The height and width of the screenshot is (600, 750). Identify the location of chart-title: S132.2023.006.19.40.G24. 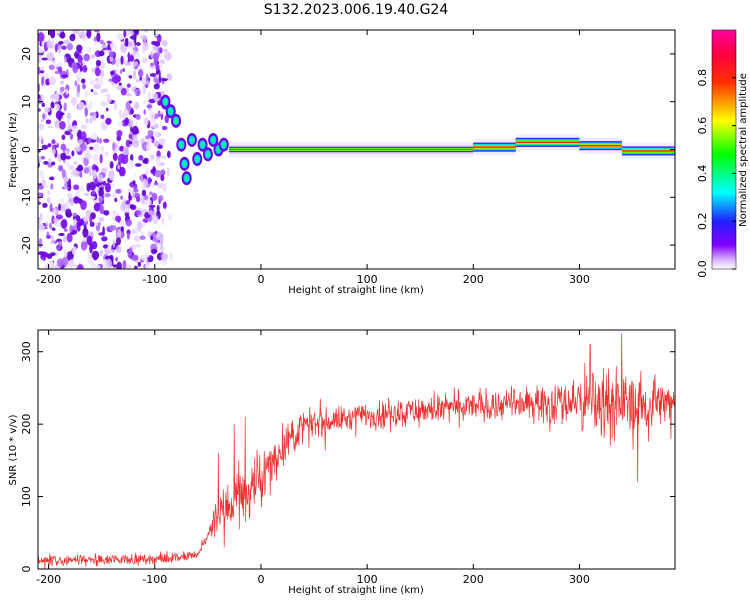
(356, 10).